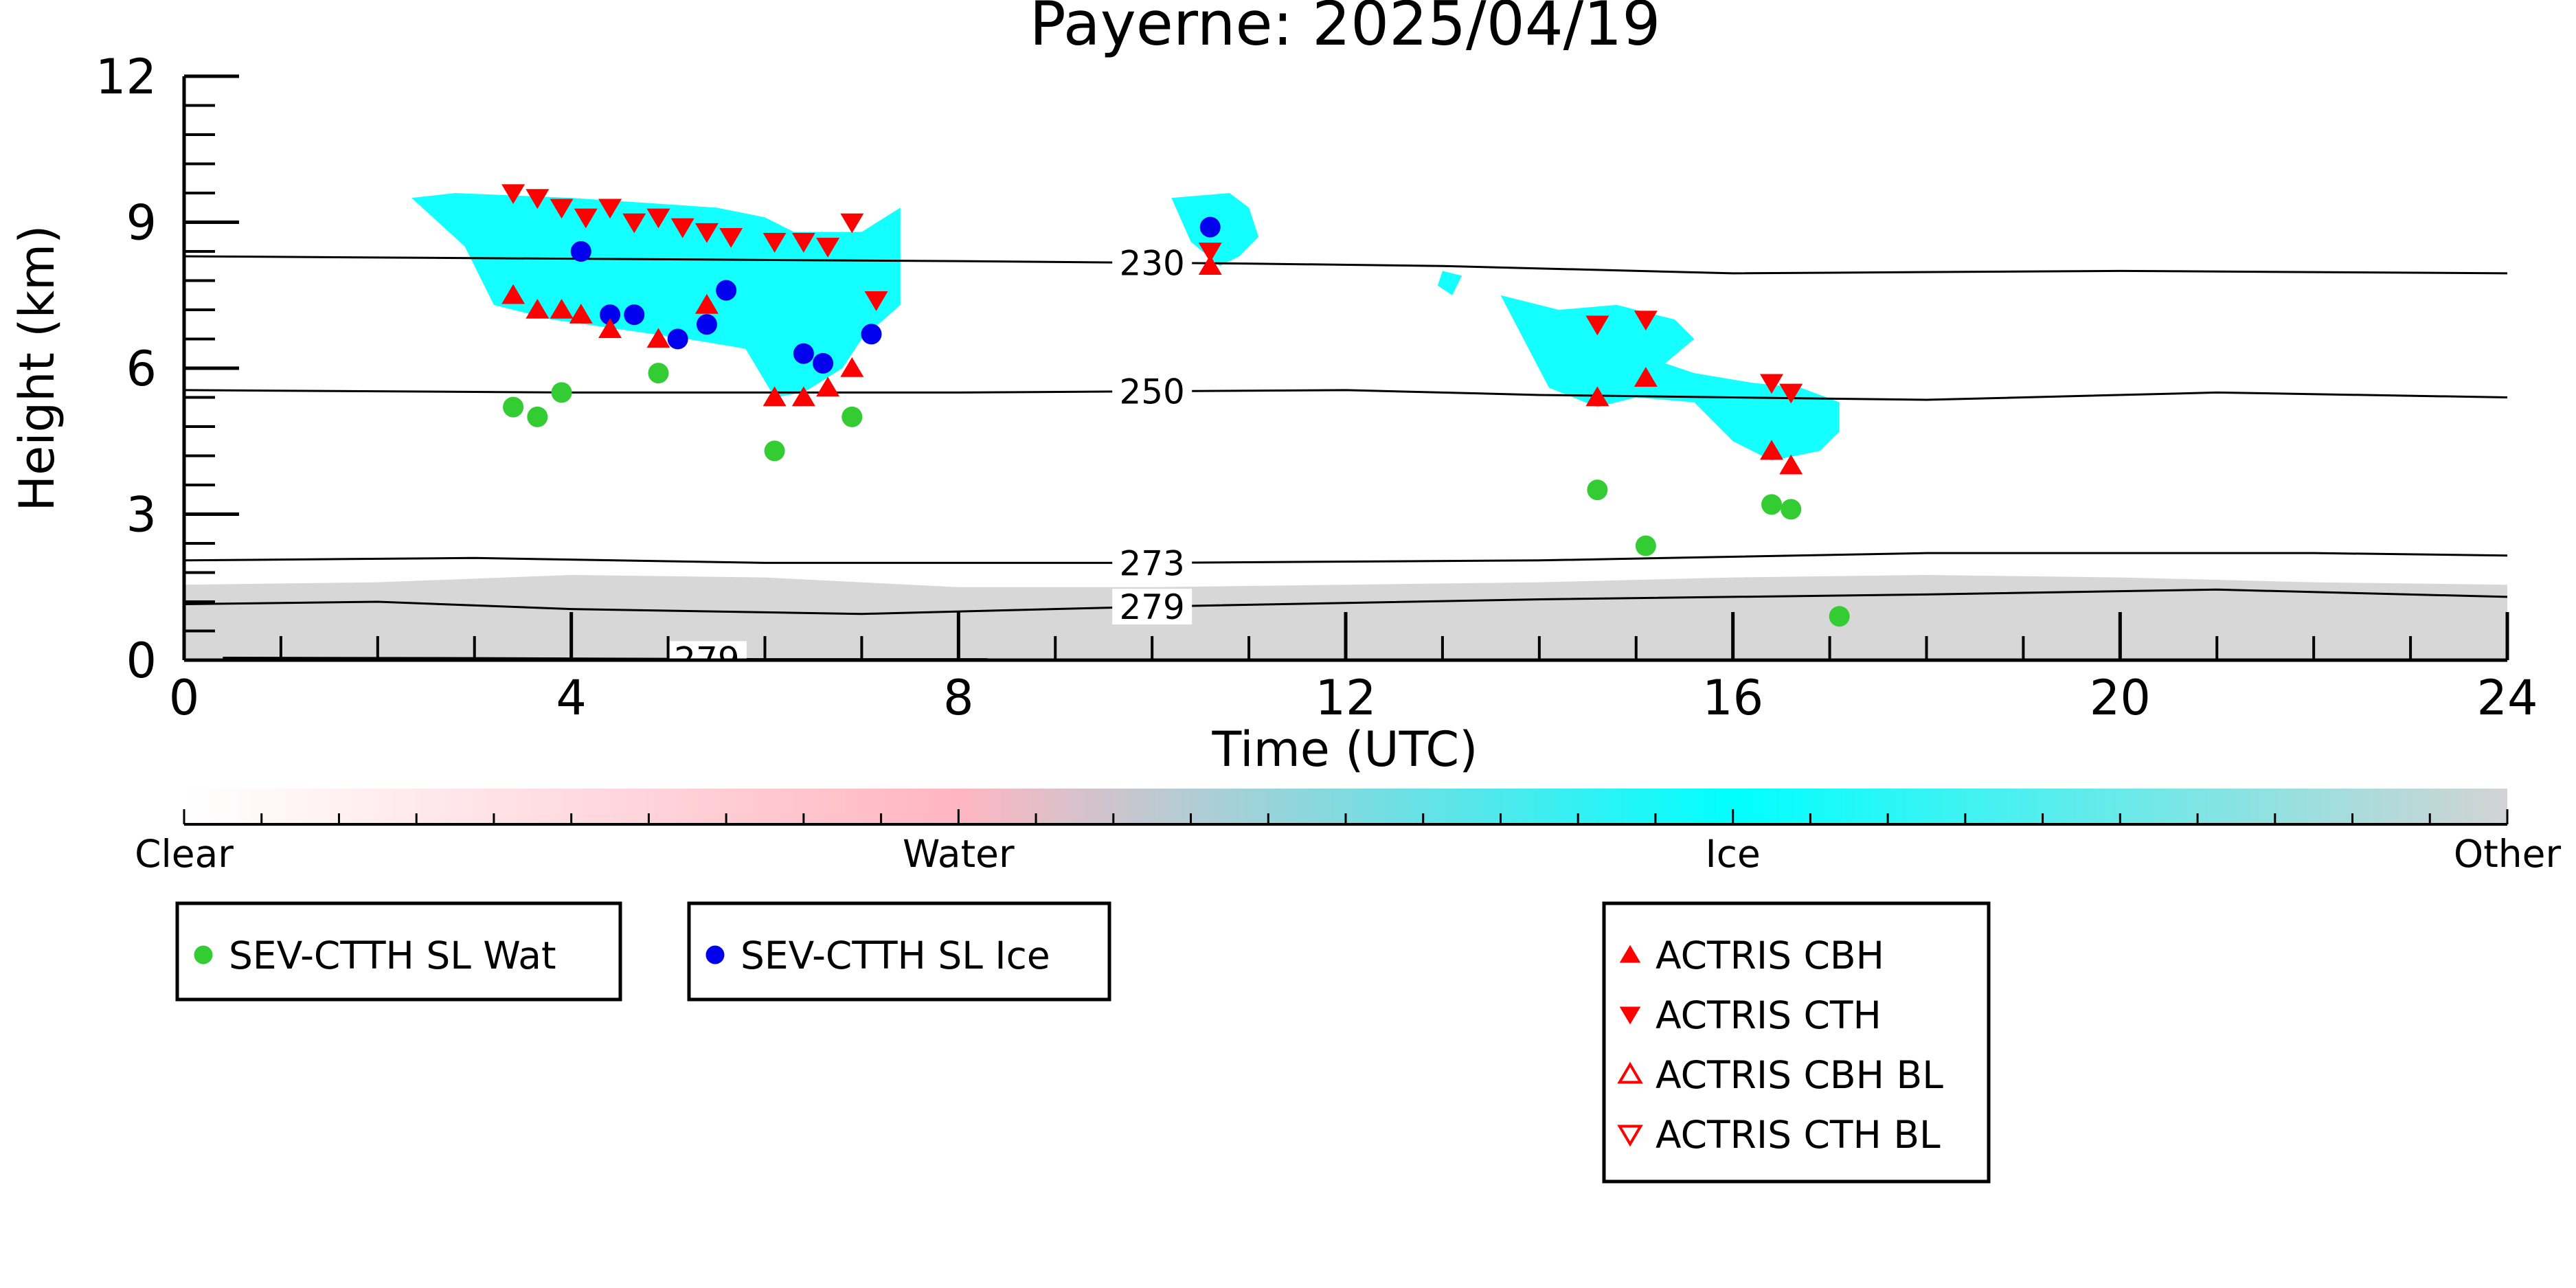 The width and height of the screenshot is (2576, 1288). What do you see at coordinates (1630, 1136) in the screenshot?
I see `actris-cth-bl-legend-marker` at bounding box center [1630, 1136].